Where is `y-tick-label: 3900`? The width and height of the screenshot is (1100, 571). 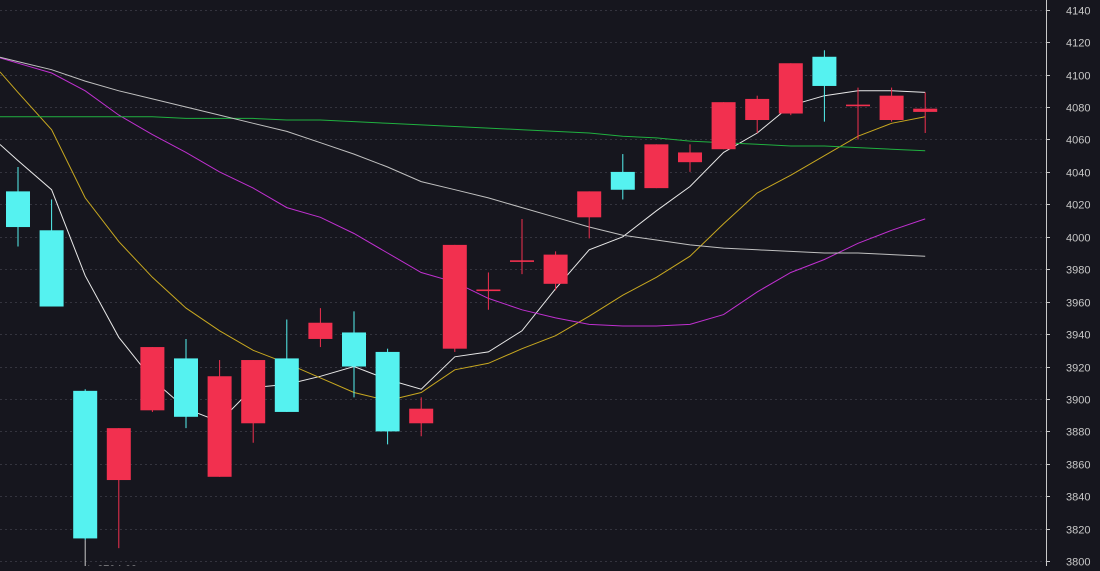 y-tick-label: 3900 is located at coordinates (1078, 401).